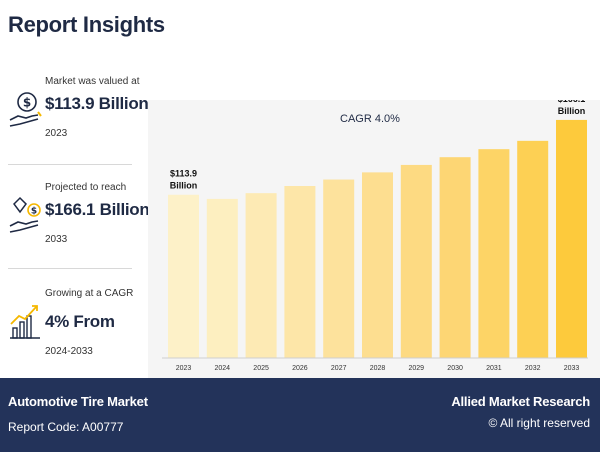 This screenshot has width=600, height=452. I want to click on x-tick-2025: 2025, so click(261, 368).